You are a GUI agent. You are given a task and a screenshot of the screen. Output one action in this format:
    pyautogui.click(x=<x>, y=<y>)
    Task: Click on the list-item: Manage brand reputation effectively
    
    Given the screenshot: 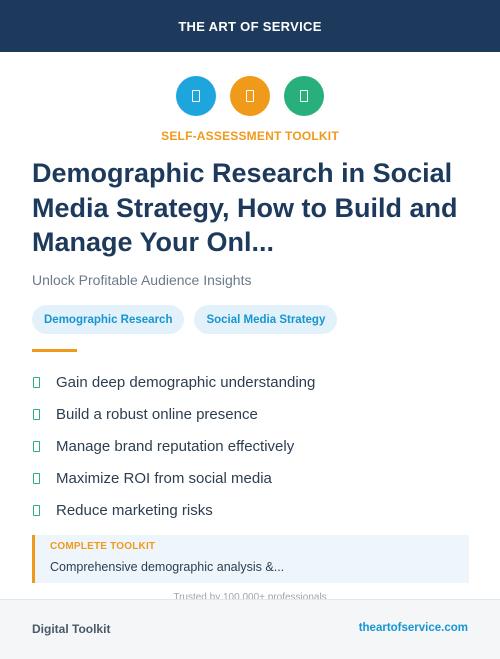 What is the action you would take?
    pyautogui.click(x=173, y=446)
    